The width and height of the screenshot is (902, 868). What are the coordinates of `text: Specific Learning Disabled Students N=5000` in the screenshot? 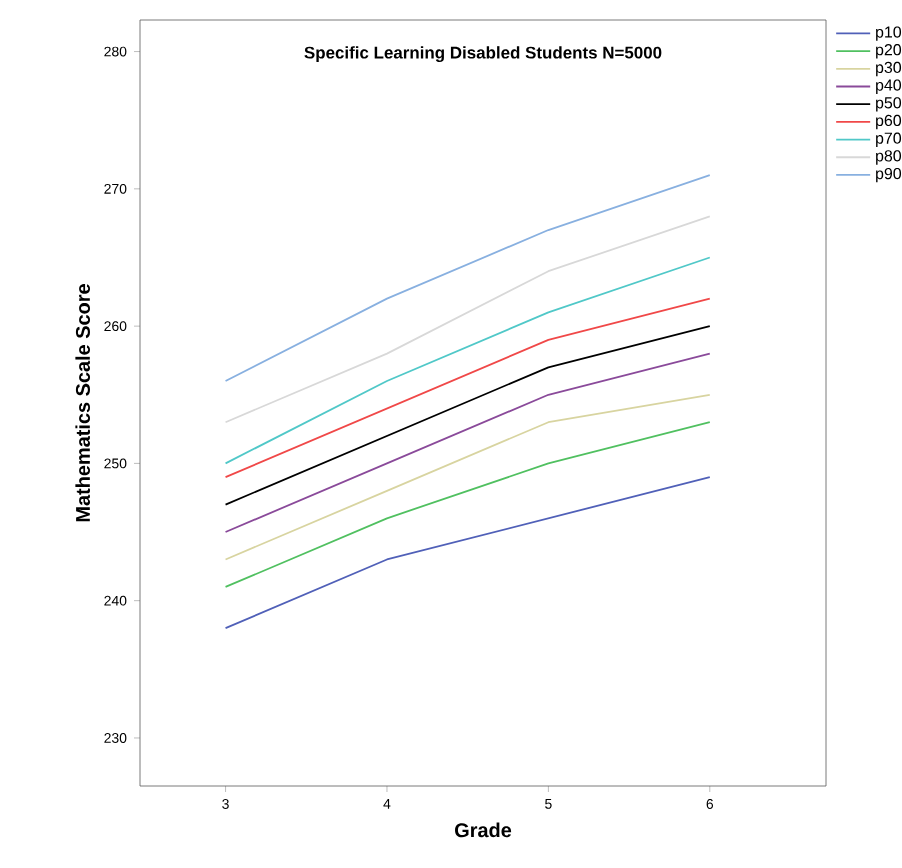 It's located at (483, 54).